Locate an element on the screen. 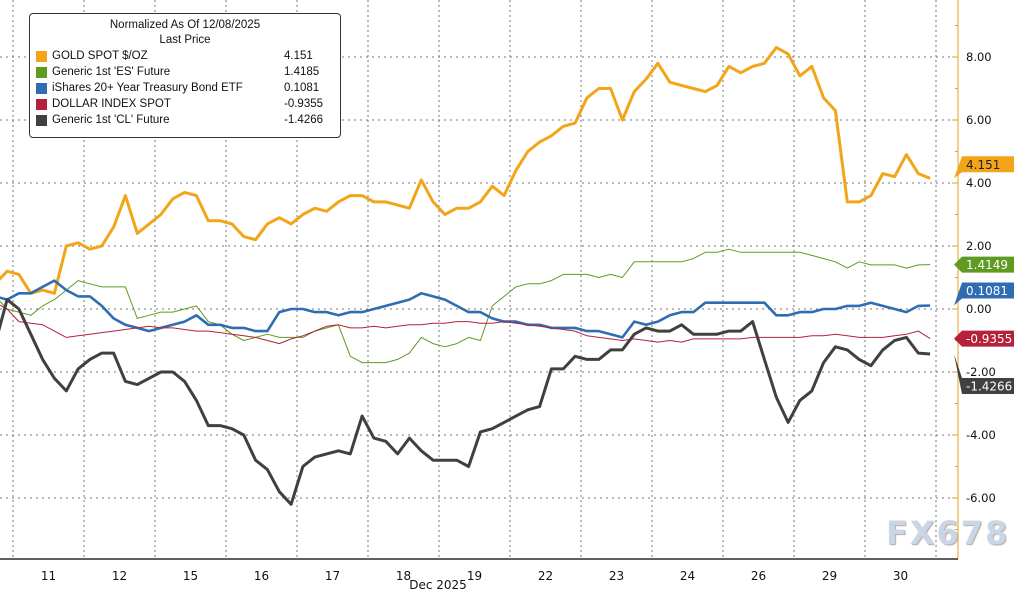 This screenshot has height=591, width=1014. x-axis-label: Dec 2025 is located at coordinates (438, 584).